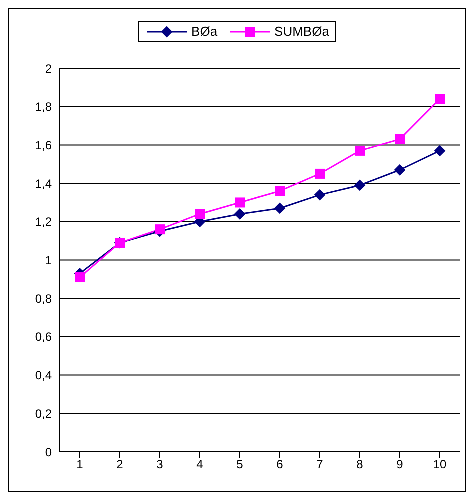  Describe the element at coordinates (200, 465) in the screenshot. I see `x-tick-label: 4` at that location.